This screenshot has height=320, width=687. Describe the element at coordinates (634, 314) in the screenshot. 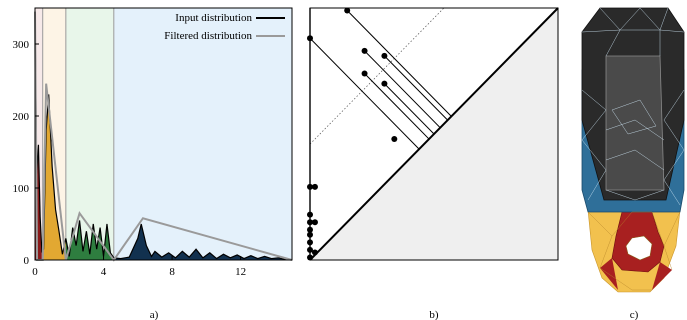

I see `caption-c: c)` at that location.